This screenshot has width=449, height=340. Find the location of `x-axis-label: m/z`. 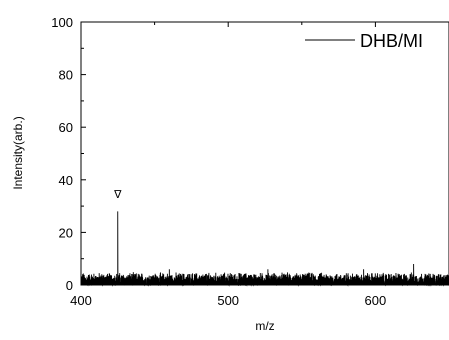

x-axis-label: m/z is located at coordinates (264, 326).